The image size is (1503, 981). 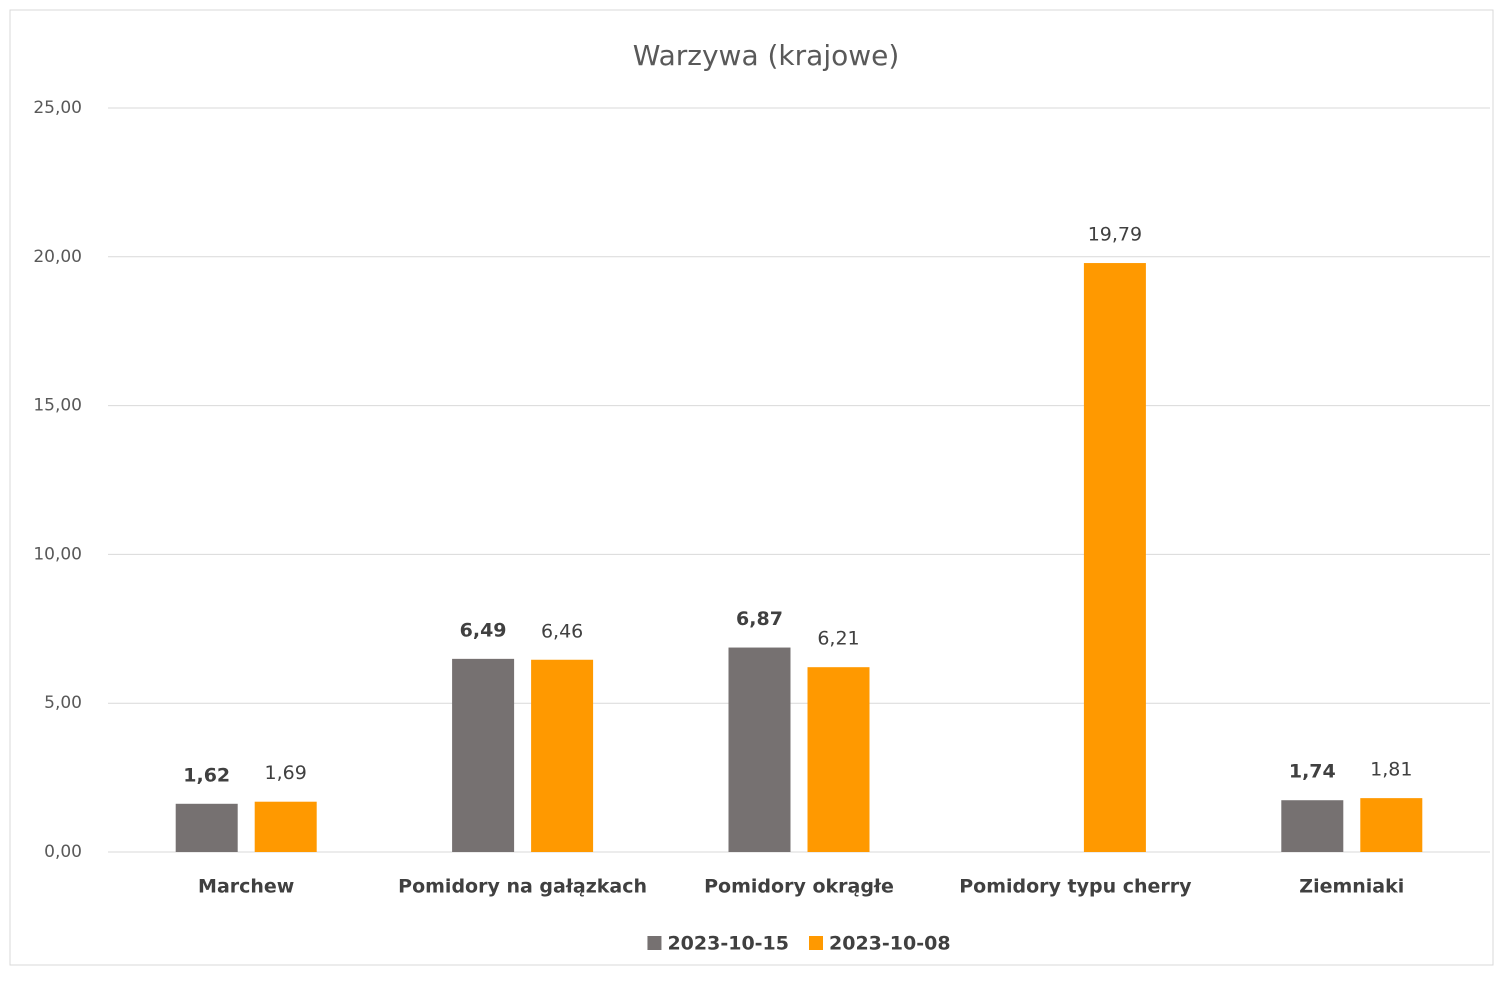 What do you see at coordinates (1391, 770) in the screenshot?
I see `data-label: 1,81` at bounding box center [1391, 770].